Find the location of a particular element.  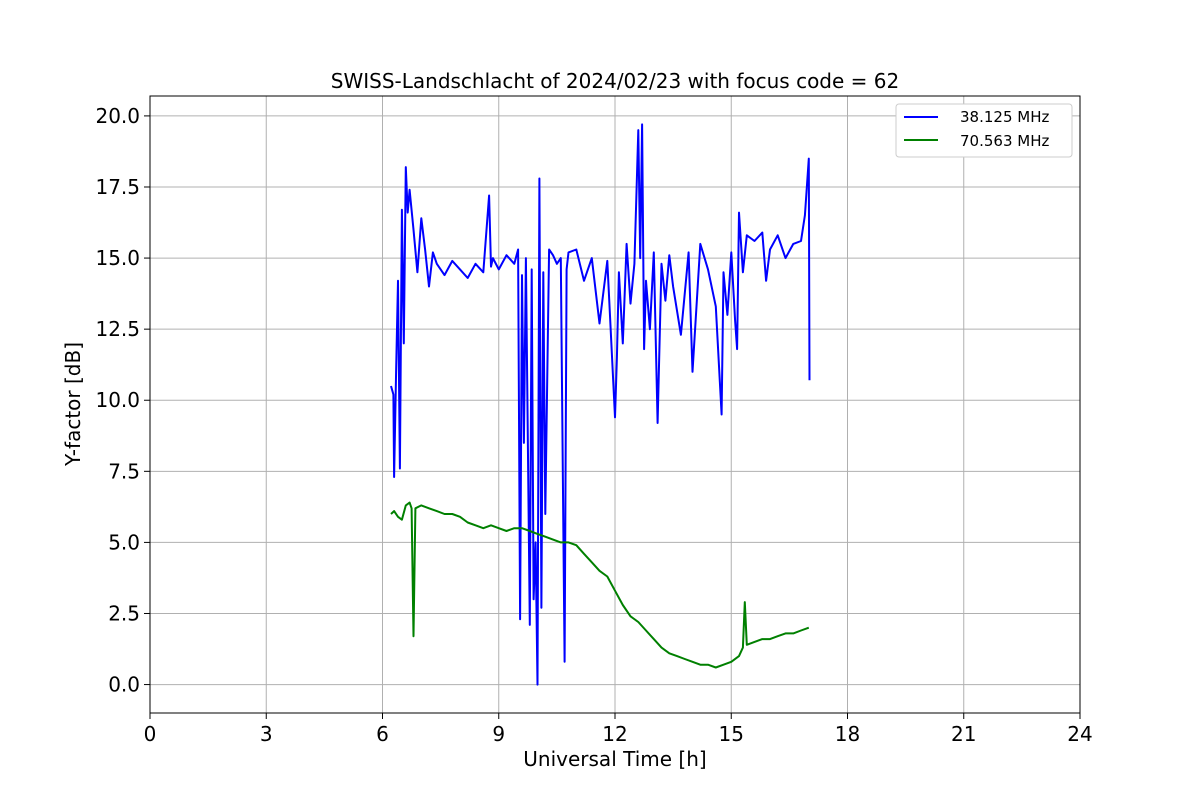

y-axis-label: Y-factor [dB] is located at coordinates (73, 404).